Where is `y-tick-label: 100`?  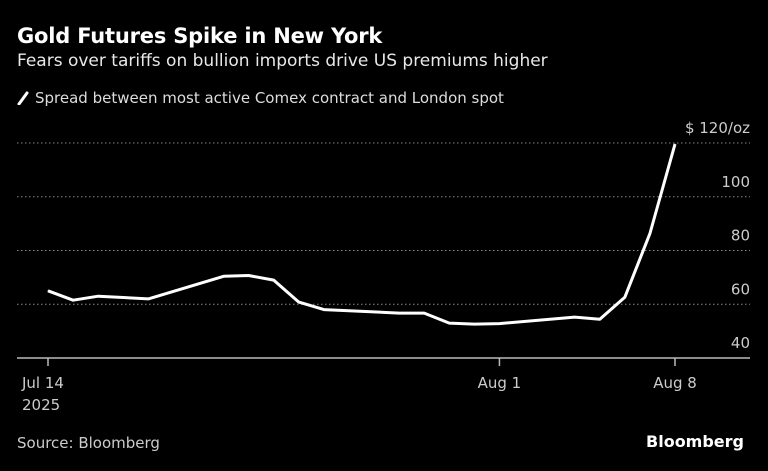 y-tick-label: 100 is located at coordinates (735, 182).